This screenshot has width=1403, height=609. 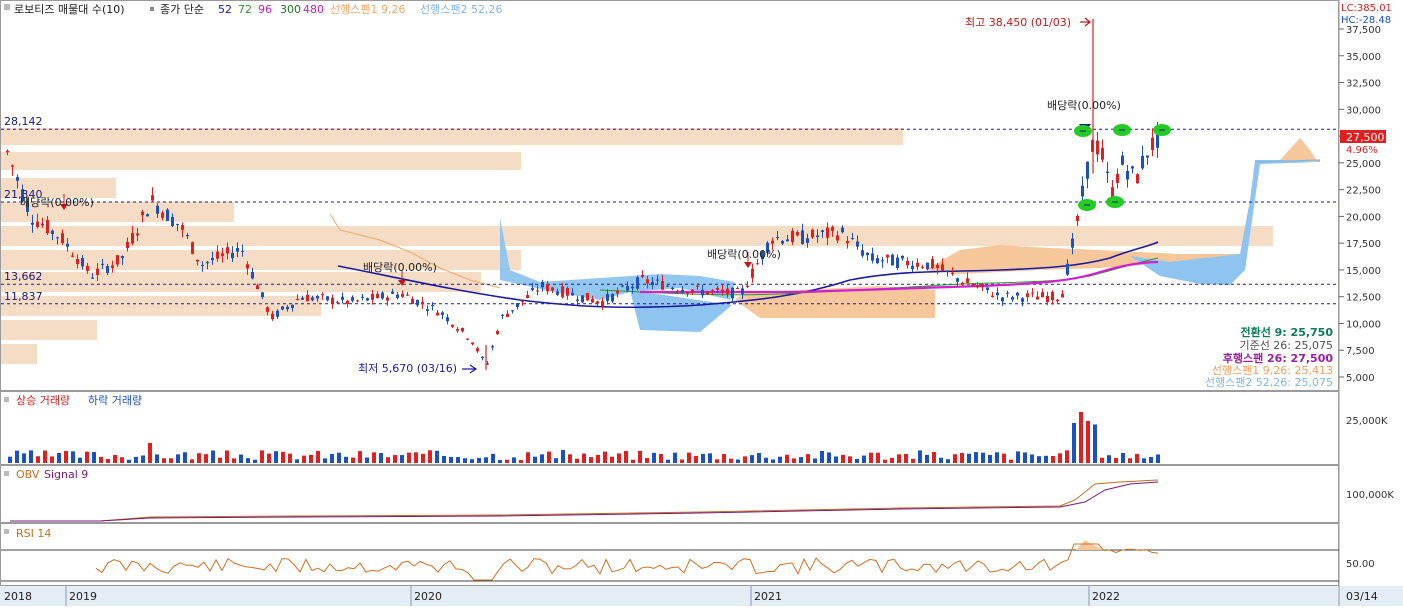 What do you see at coordinates (182, 9) in the screenshot?
I see `ma-label: 종가 단순` at bounding box center [182, 9].